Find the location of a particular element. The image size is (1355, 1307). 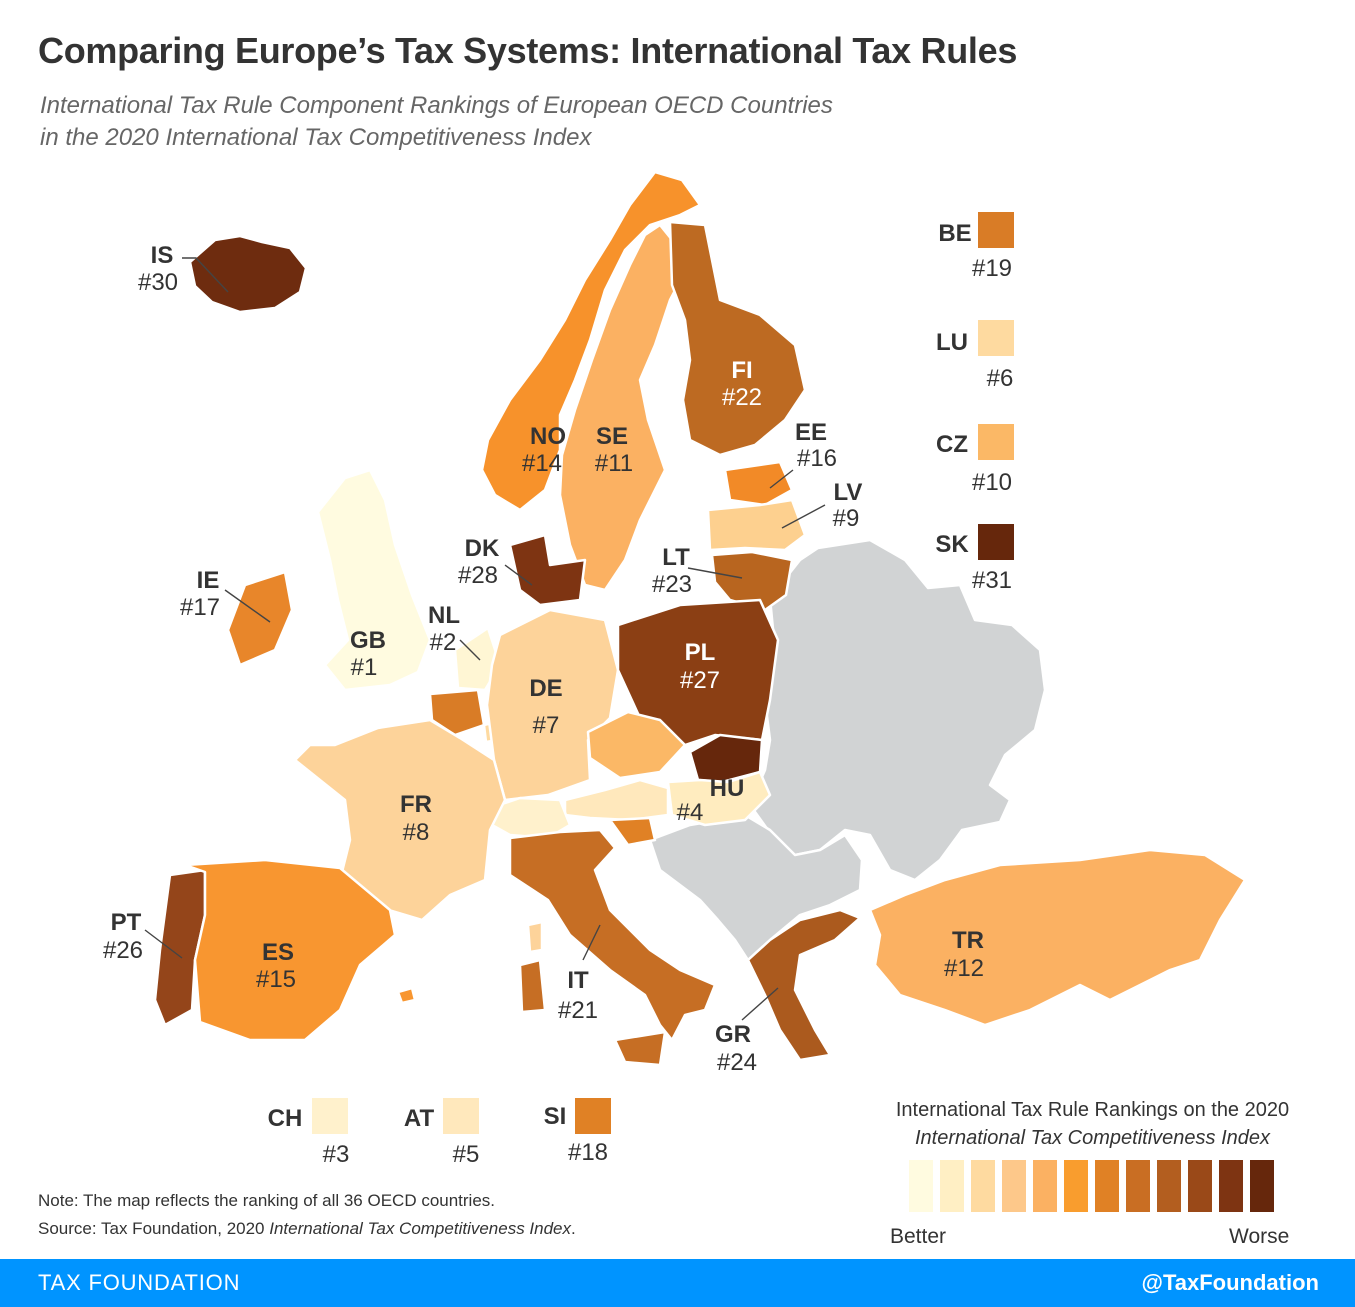

country-shape-si is located at coordinates (632, 831).